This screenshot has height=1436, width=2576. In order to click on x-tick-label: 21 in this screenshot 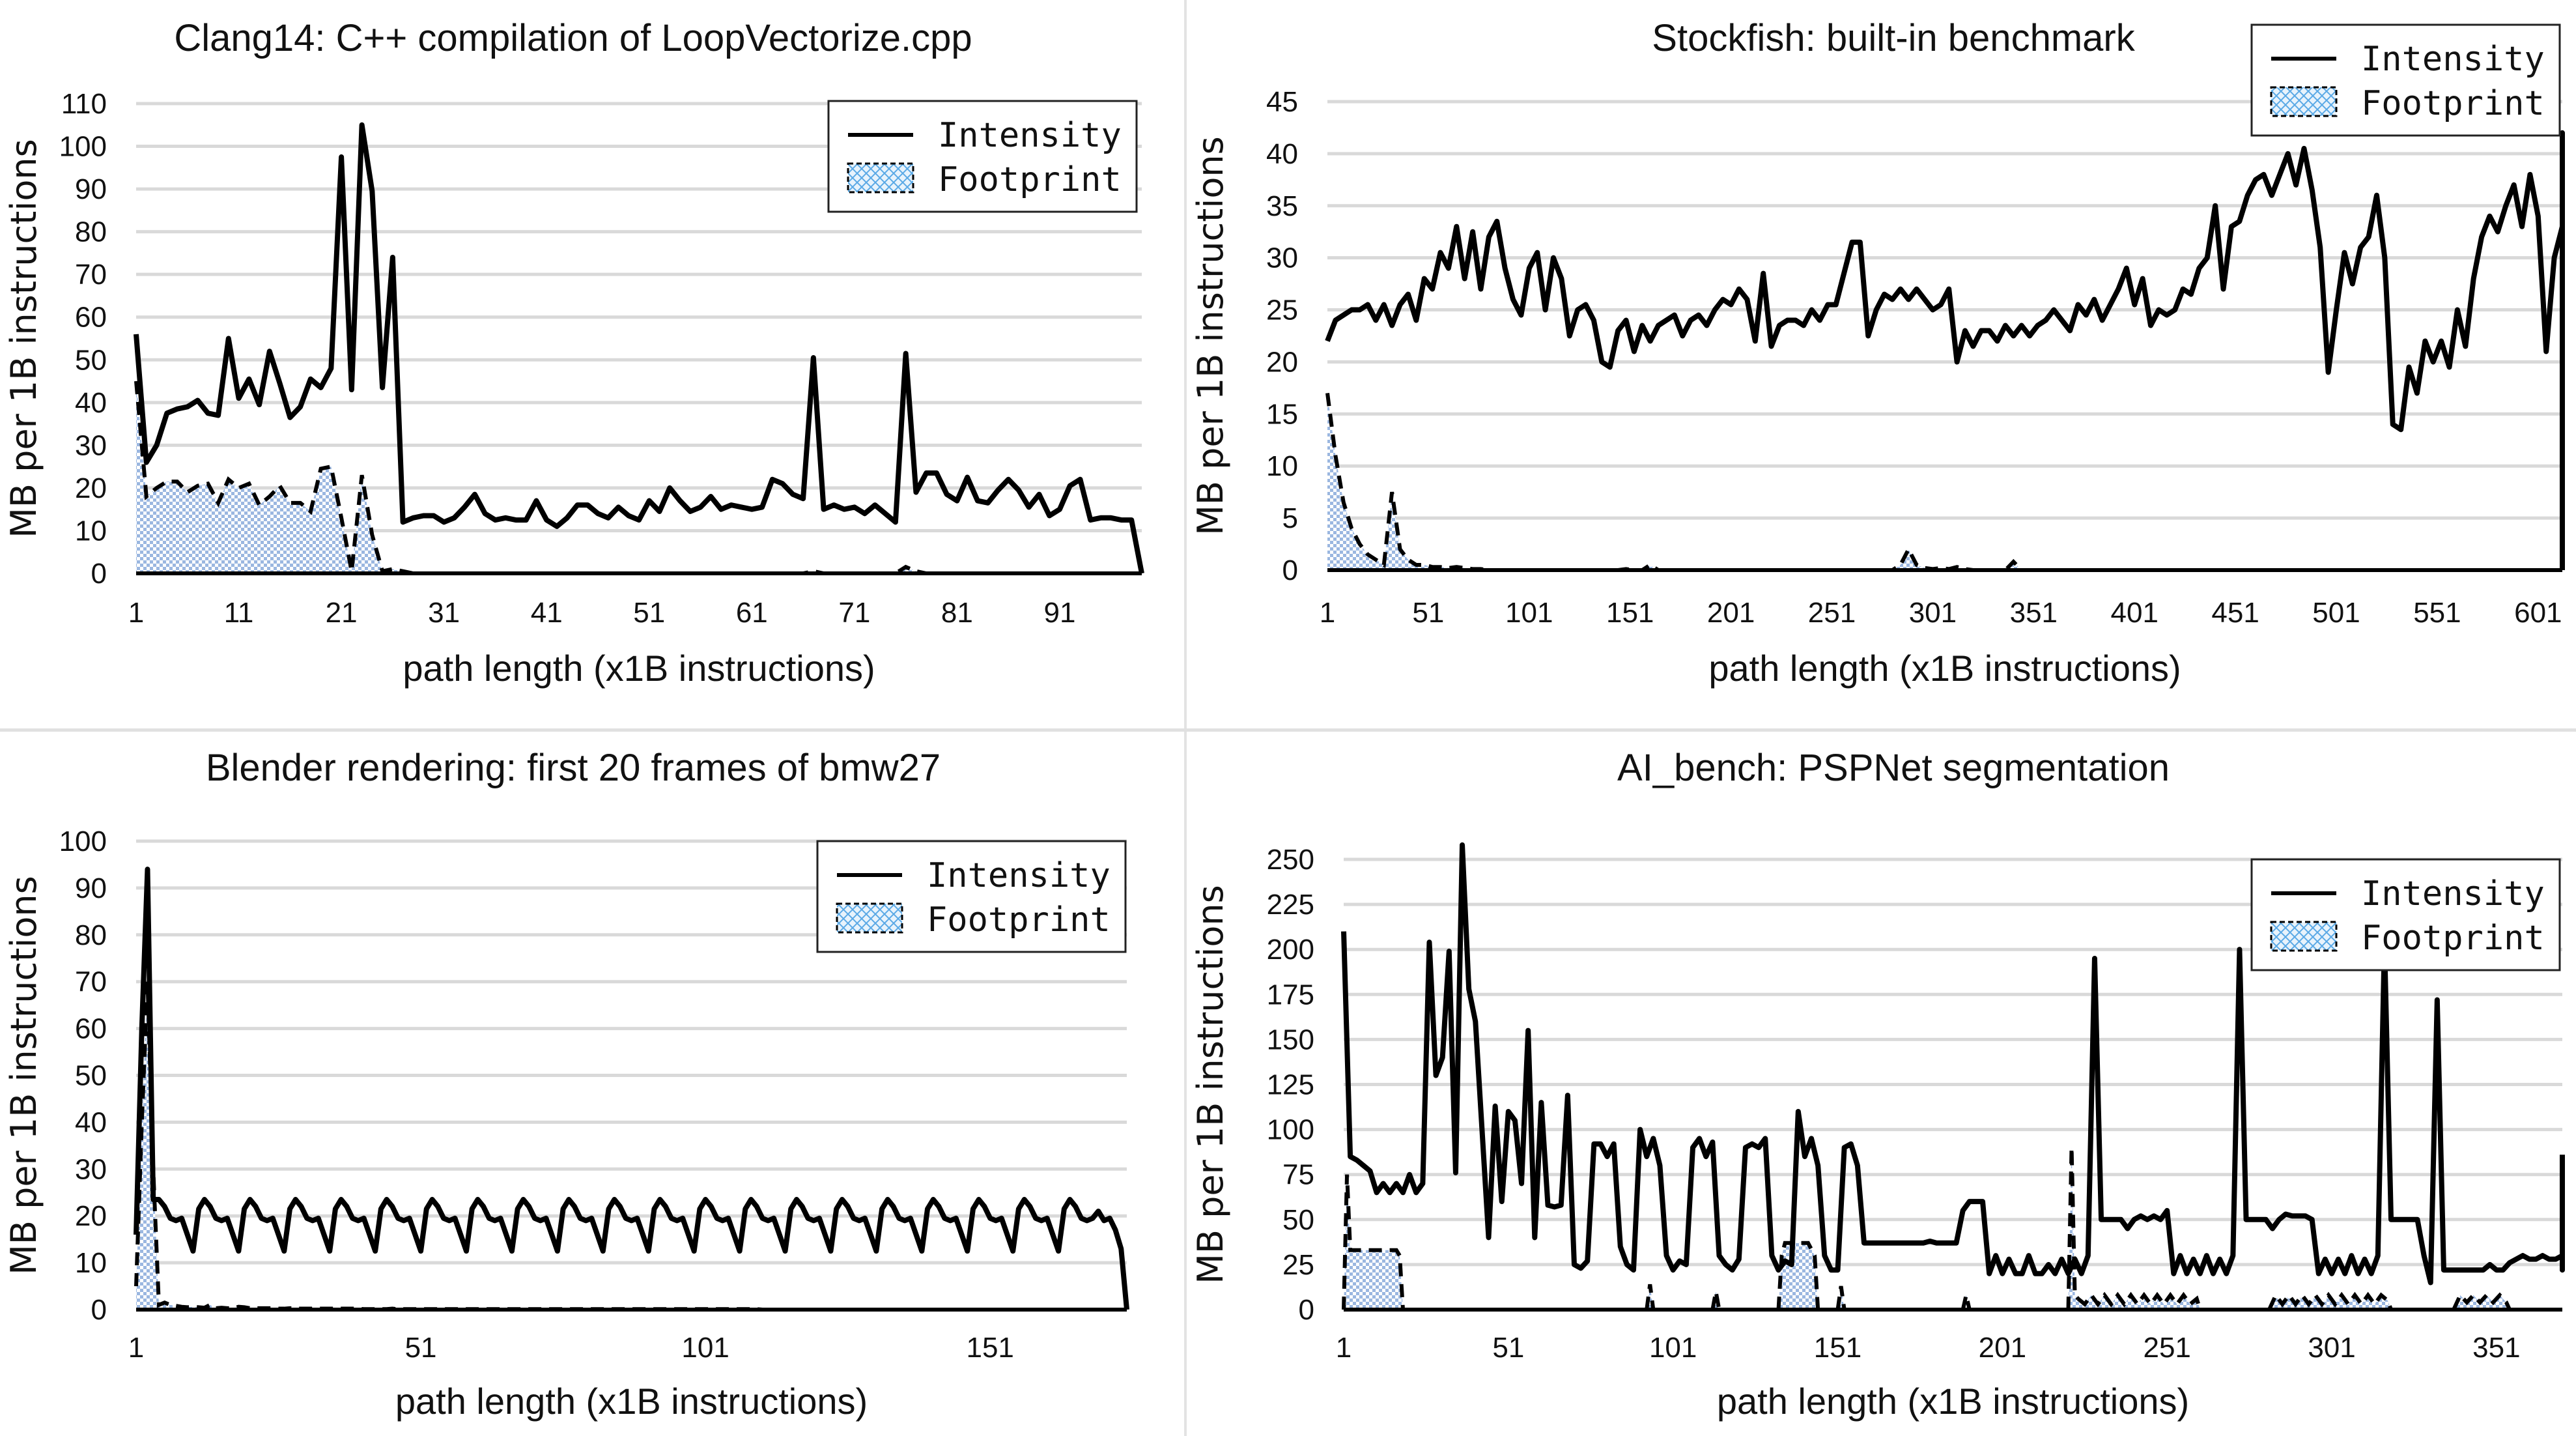, I will do `click(342, 613)`.